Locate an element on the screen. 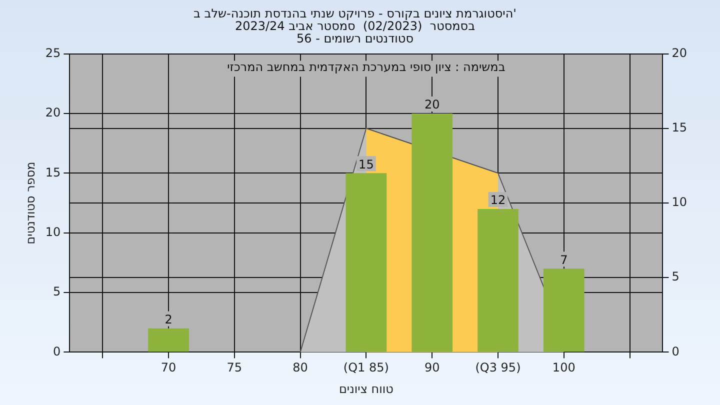  data-label: 20 is located at coordinates (432, 105).